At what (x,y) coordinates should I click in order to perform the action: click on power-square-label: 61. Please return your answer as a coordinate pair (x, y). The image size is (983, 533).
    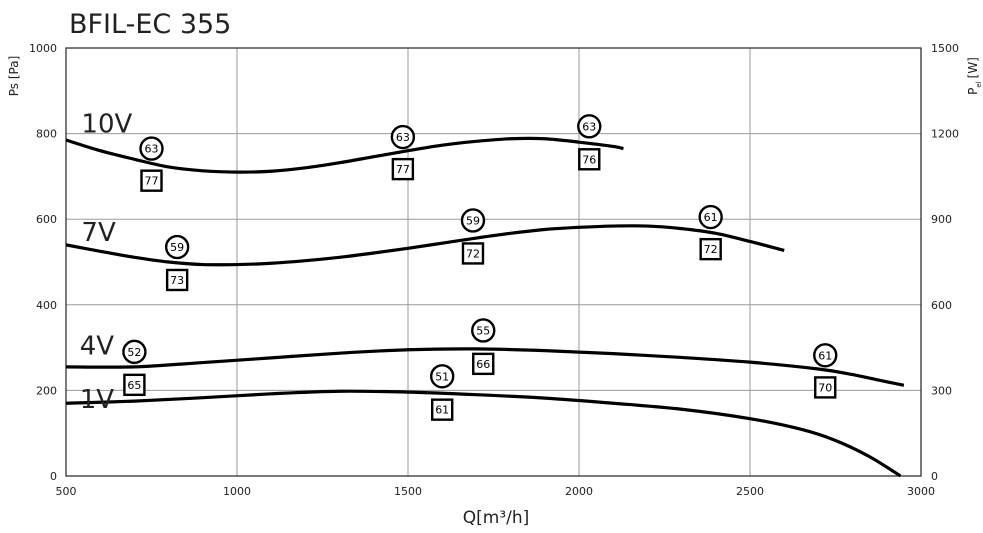
    Looking at the image, I should click on (442, 410).